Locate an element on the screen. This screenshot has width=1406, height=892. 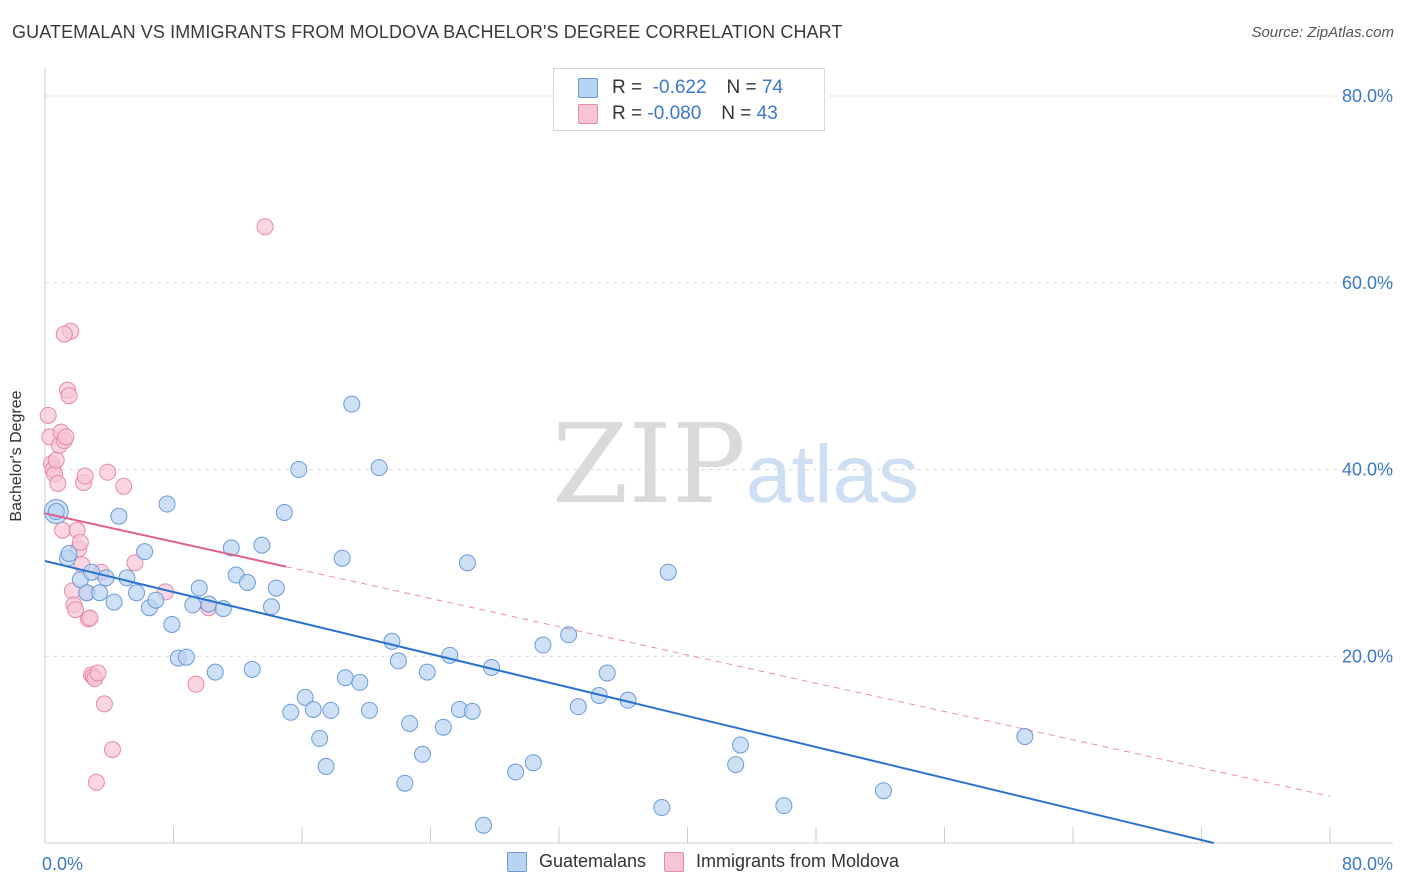
x-tick-label: 0.0% is located at coordinates (62, 864).